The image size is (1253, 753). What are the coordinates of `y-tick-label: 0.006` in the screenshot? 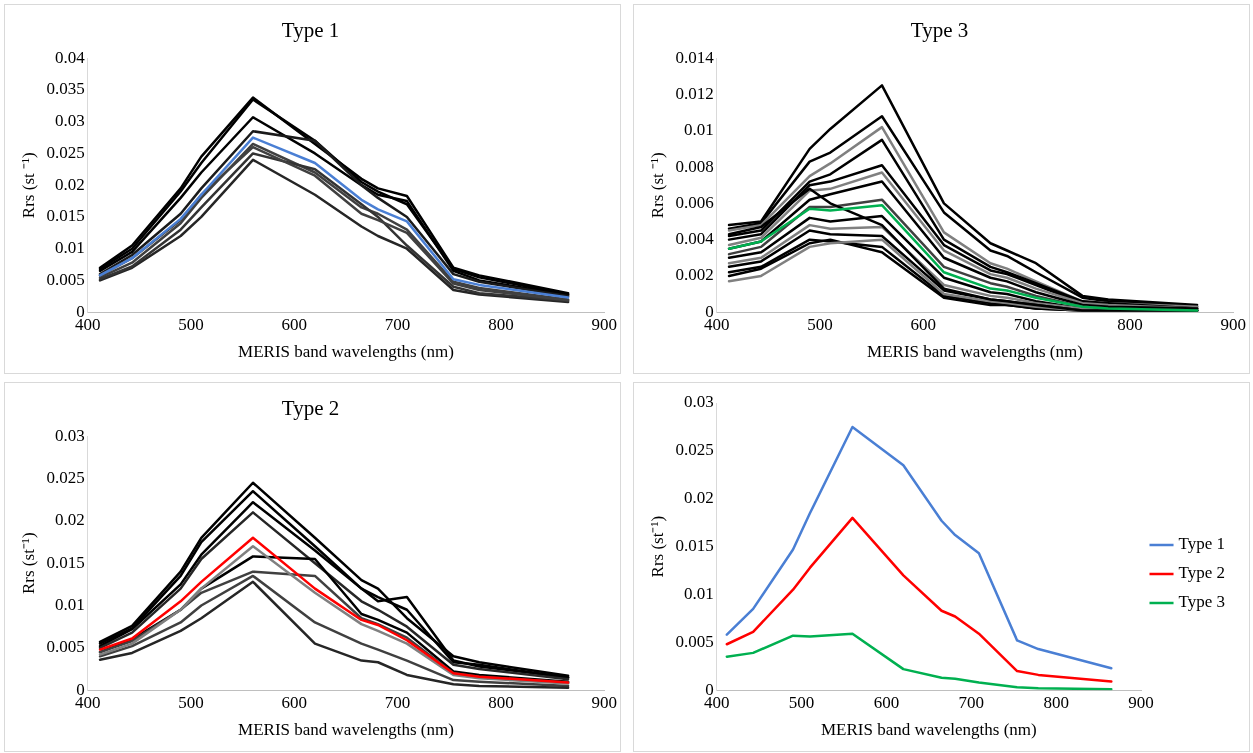 It's located at (694, 202).